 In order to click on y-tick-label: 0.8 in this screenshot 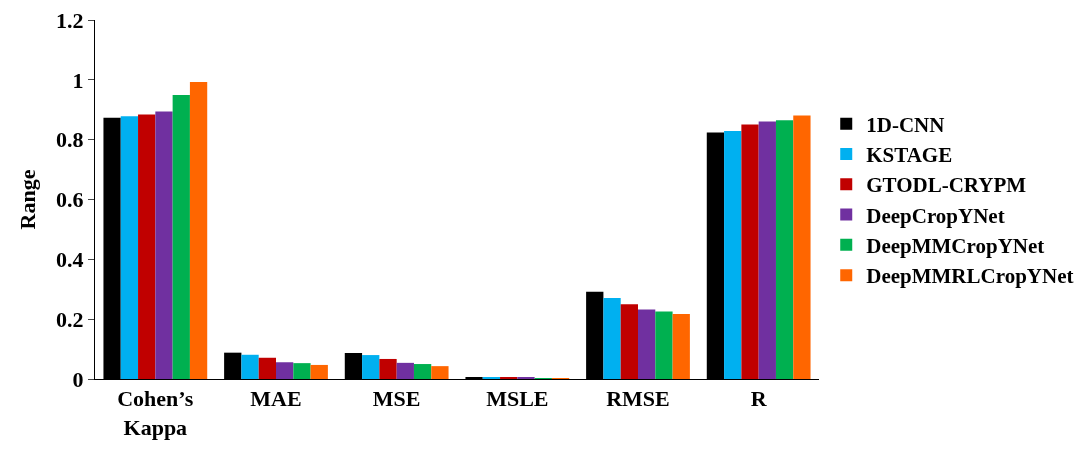, I will do `click(70, 140)`.